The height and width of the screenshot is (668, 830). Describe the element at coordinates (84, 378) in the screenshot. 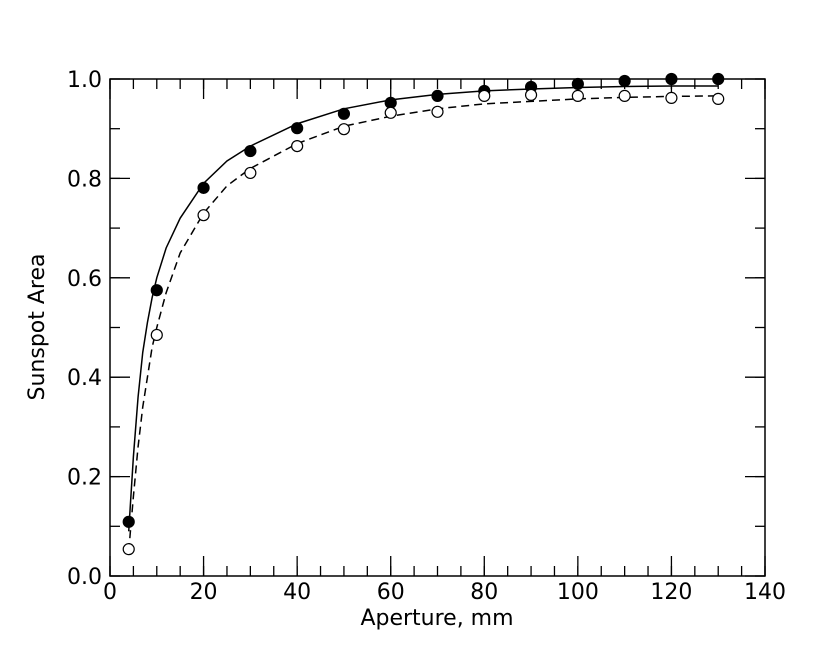

I see `y-tick-label: 0.4` at that location.